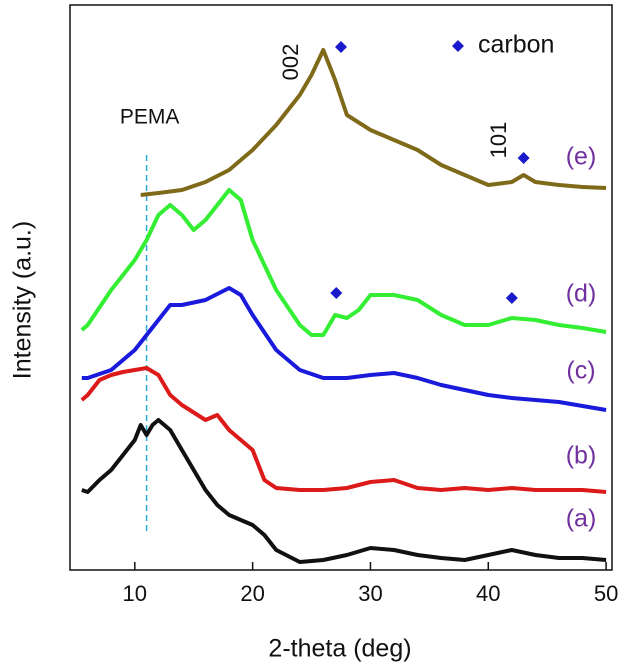 The image size is (629, 672). What do you see at coordinates (498, 140) in the screenshot?
I see `peak-annotation: 101` at bounding box center [498, 140].